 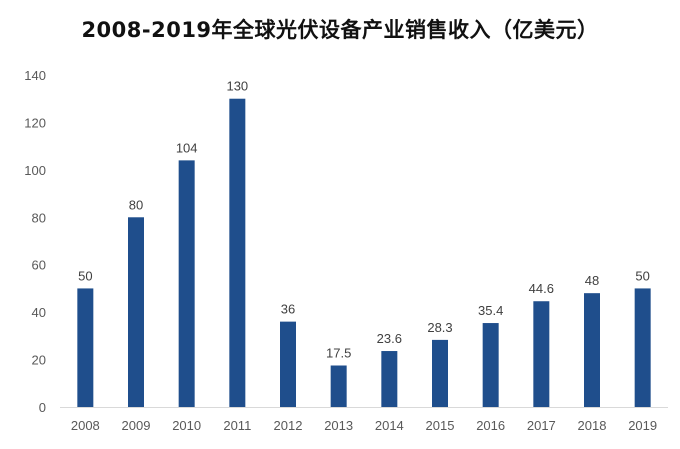 I want to click on x-tick-label: 2008, so click(x=85, y=425).